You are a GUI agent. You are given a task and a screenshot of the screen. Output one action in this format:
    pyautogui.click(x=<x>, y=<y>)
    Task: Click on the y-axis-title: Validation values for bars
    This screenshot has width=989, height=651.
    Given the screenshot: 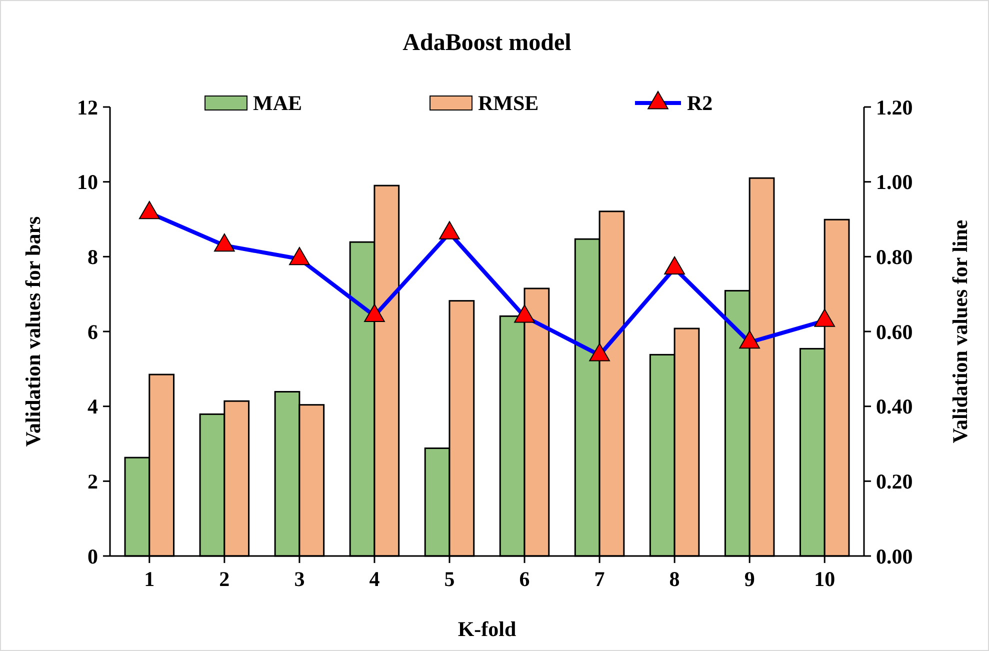 What is the action you would take?
    pyautogui.click(x=33, y=331)
    